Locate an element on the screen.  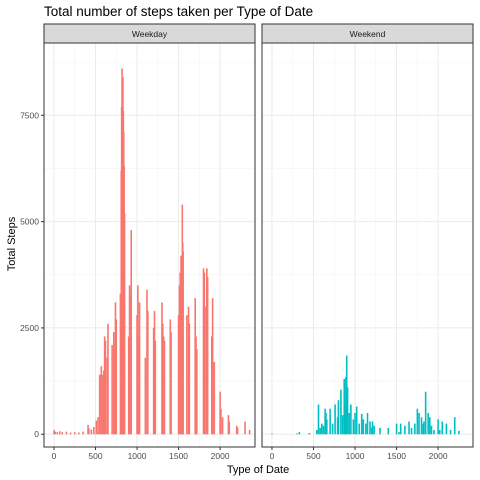
strip-label: Weekend is located at coordinates (368, 34).